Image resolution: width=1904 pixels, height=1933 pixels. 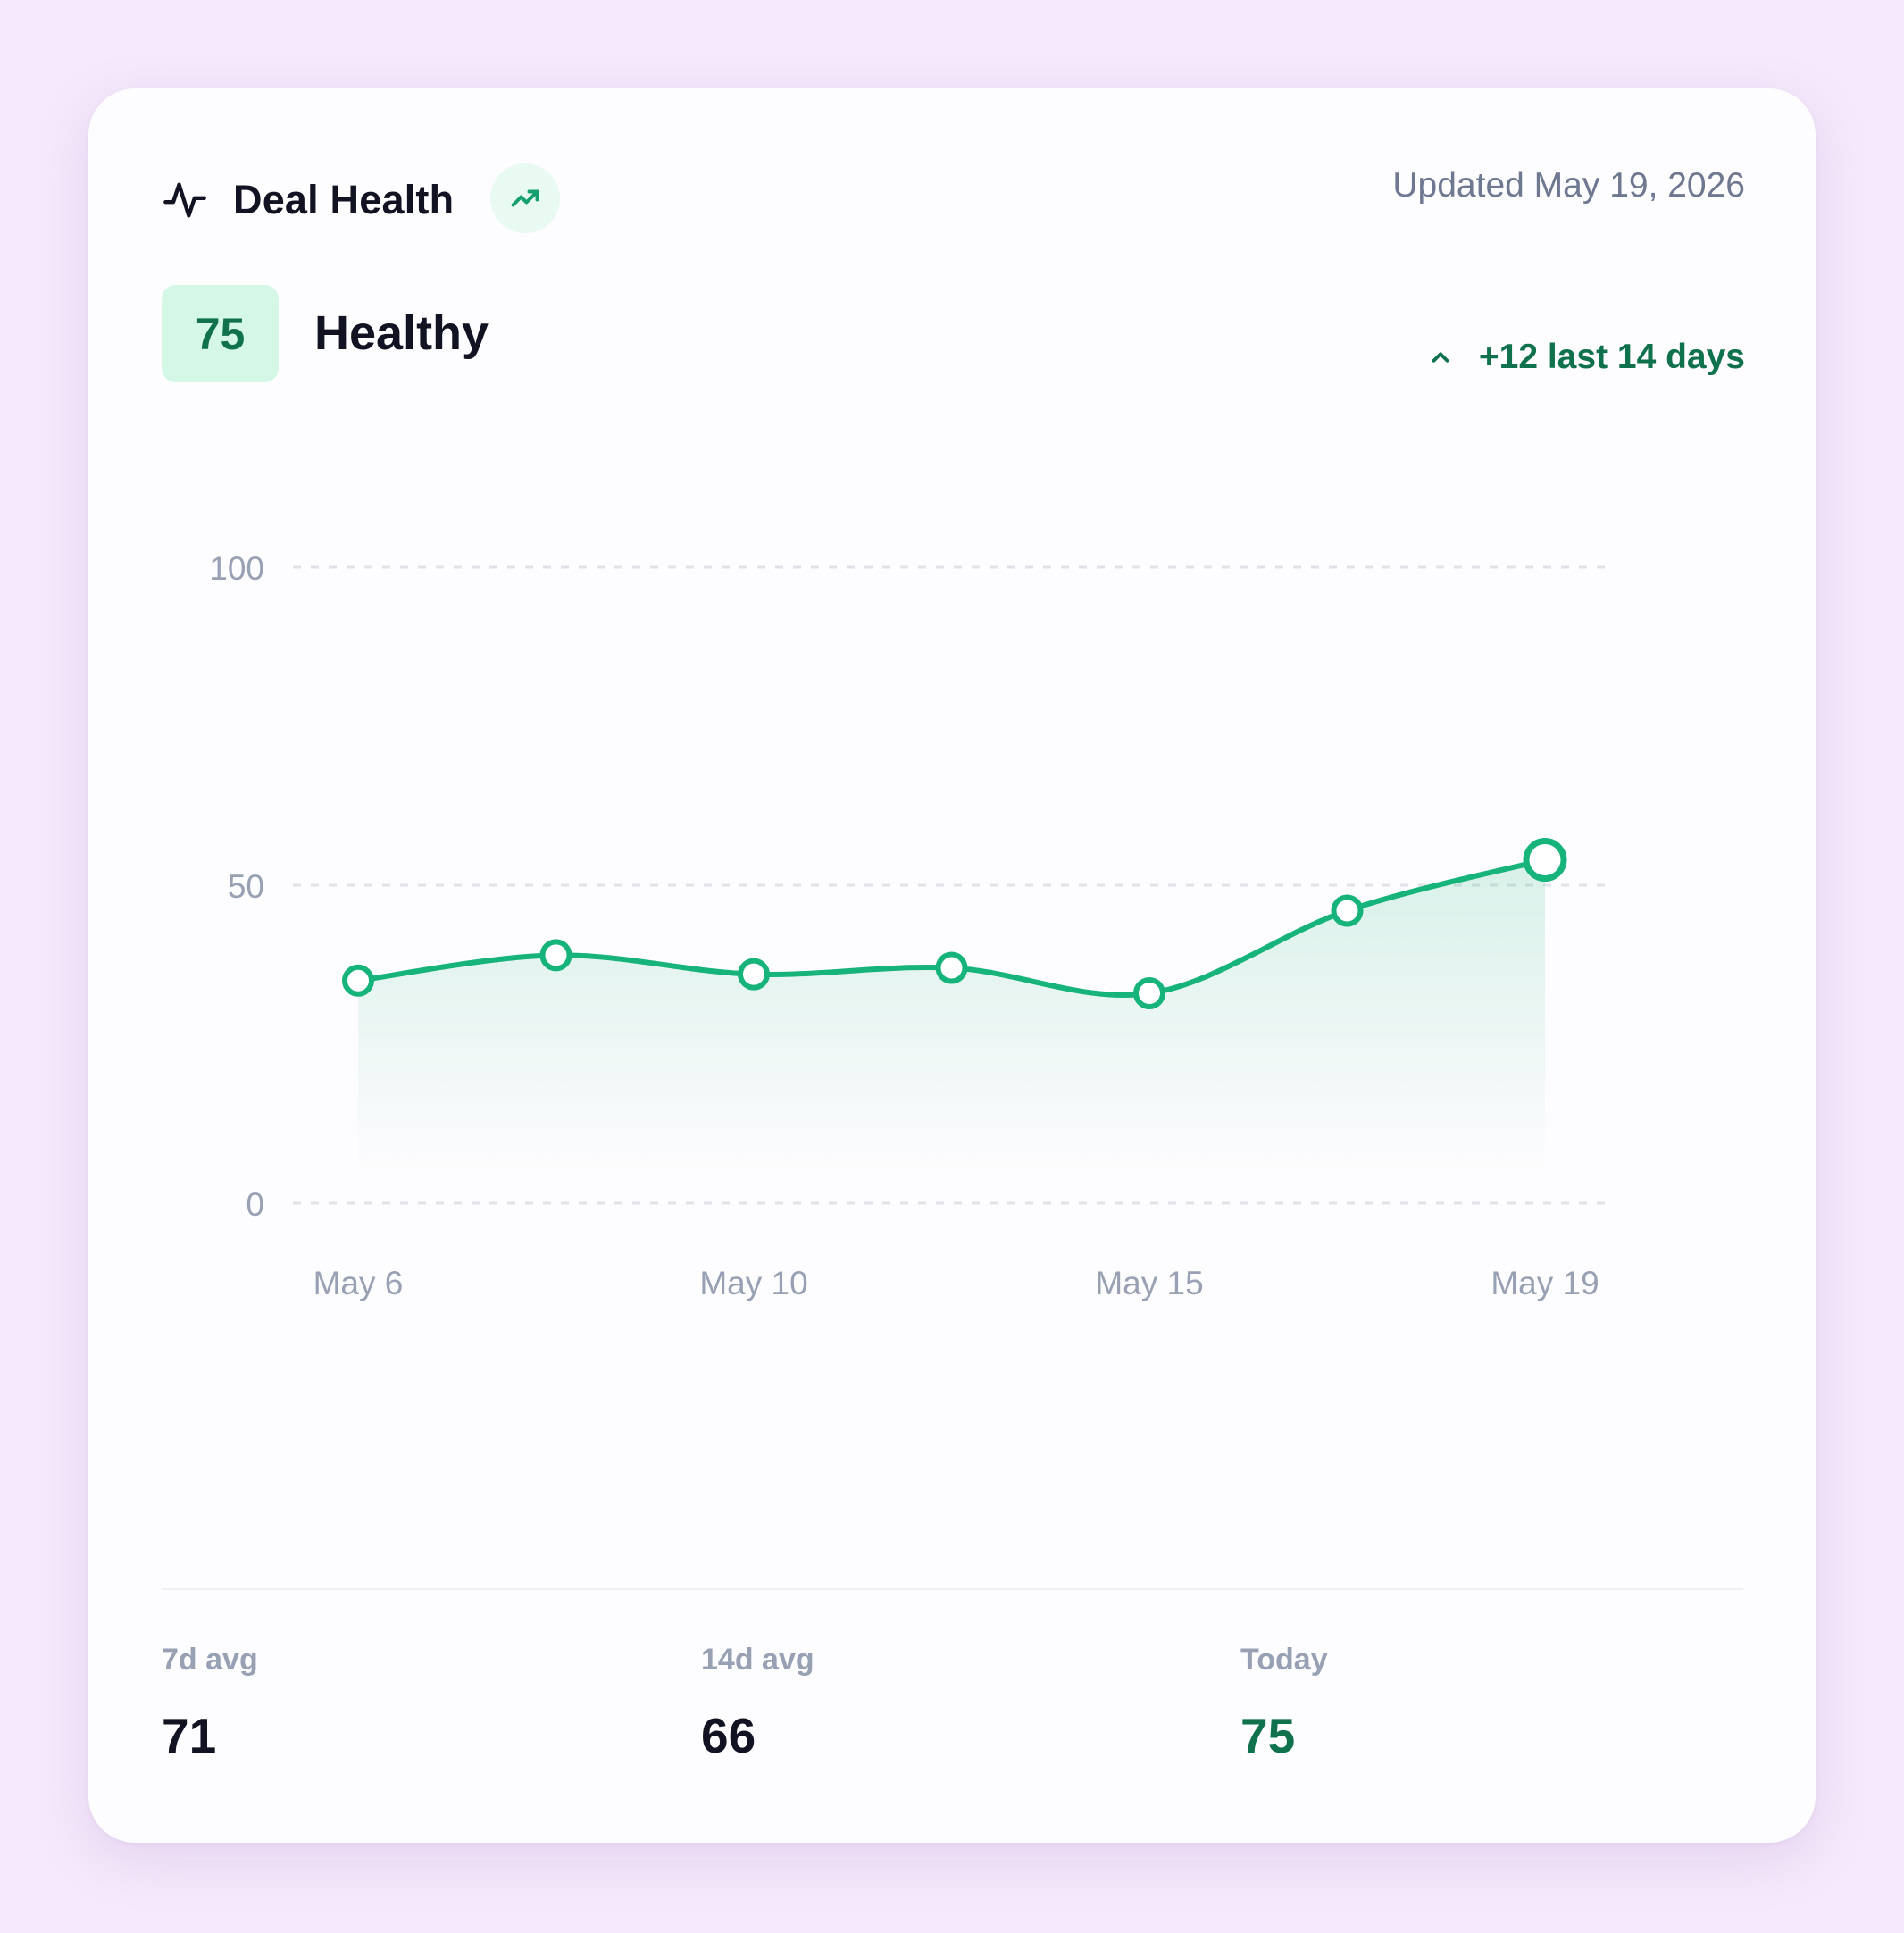 I want to click on chevron-up-icon, so click(x=1440, y=357).